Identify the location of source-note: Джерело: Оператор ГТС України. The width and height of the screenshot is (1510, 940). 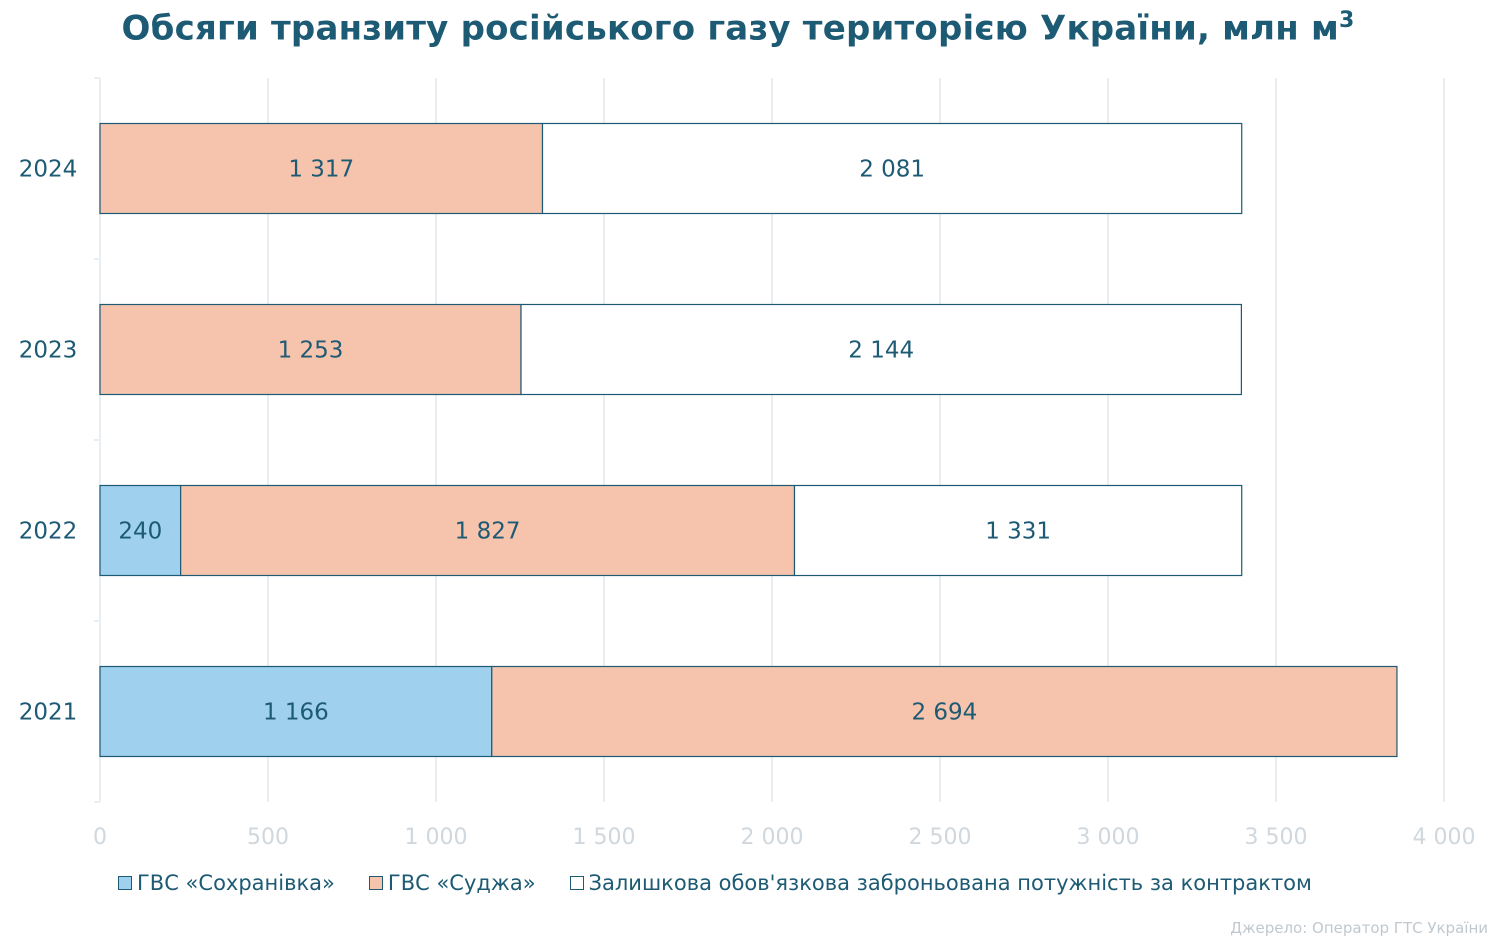
(1359, 928).